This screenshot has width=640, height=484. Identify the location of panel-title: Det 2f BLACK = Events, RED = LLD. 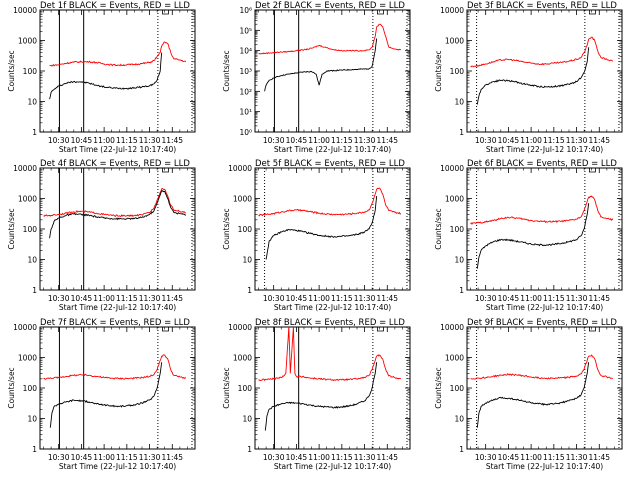
(330, 6).